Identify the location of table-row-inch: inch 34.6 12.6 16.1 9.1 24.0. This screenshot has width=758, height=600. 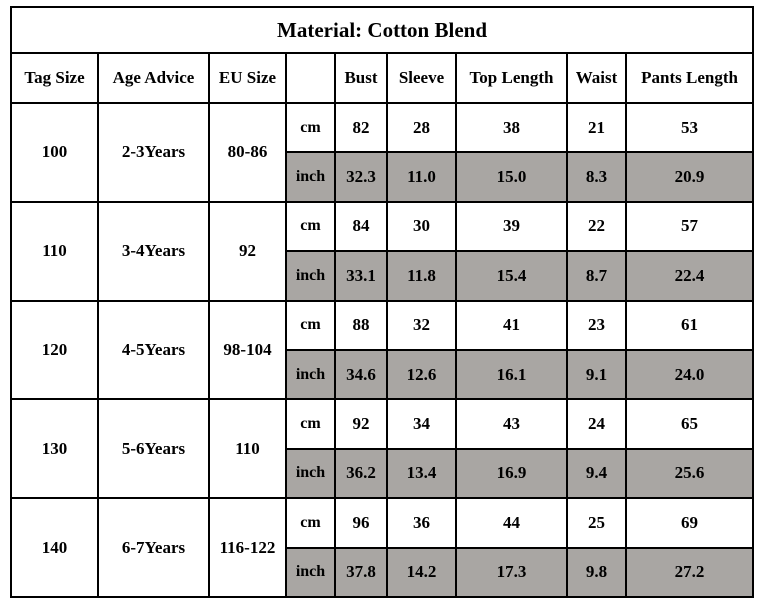
(383, 374).